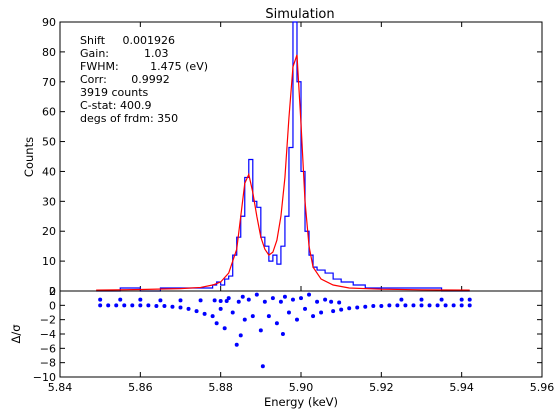  I want to click on residuals-y-tick-label: −2, so click(48, 320).